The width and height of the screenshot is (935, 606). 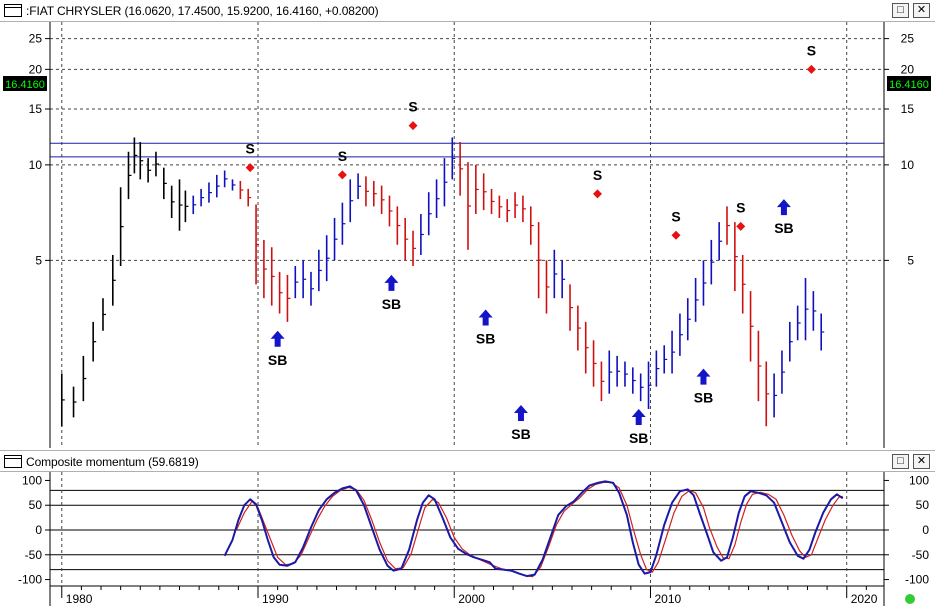 What do you see at coordinates (34, 530) in the screenshot?
I see `momentum-left-axis: 100 50 0 -50 -100` at bounding box center [34, 530].